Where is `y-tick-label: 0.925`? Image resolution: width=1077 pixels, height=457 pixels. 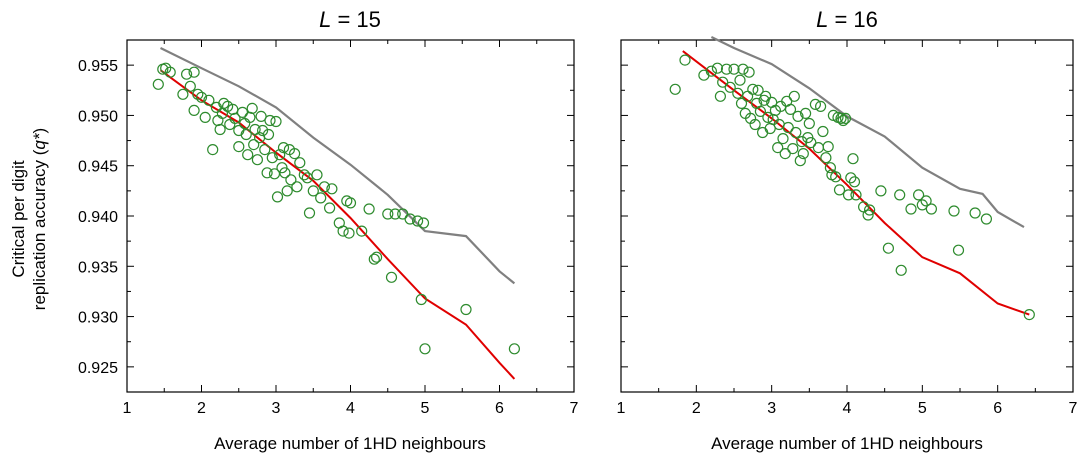
y-tick-label: 0.925 is located at coordinates (98, 368).